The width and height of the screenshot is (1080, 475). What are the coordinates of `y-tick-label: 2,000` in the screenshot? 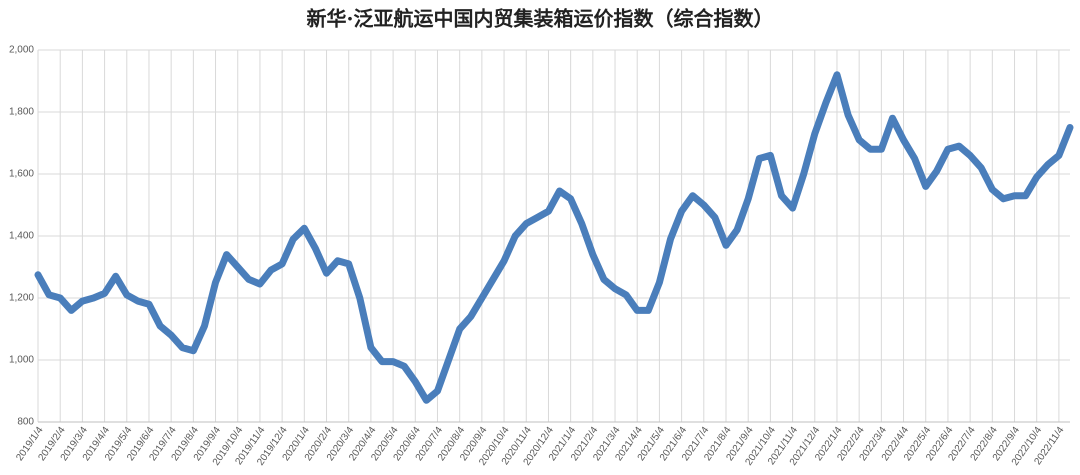 It's located at (21, 50).